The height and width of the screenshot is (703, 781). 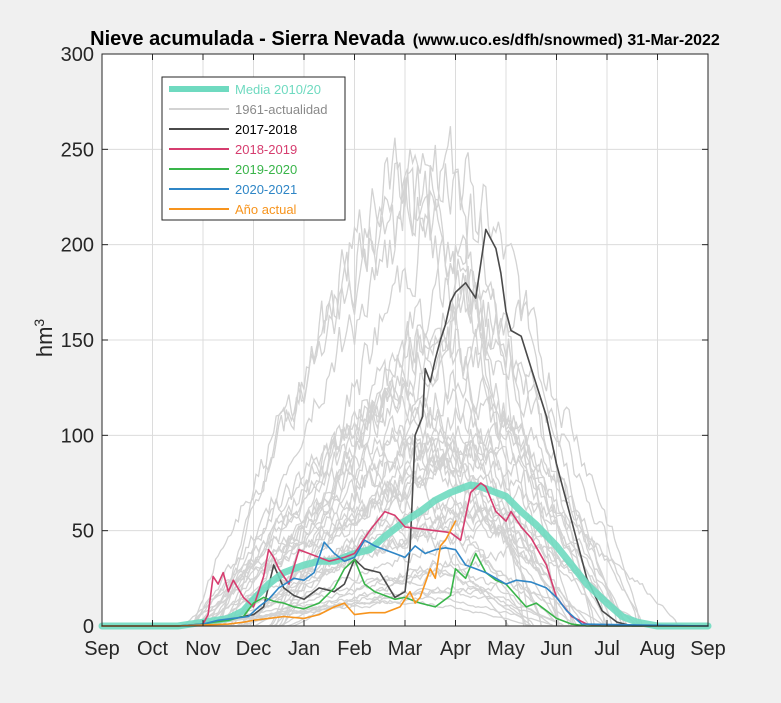 I want to click on legend-label: 2020-2021, so click(x=266, y=189).